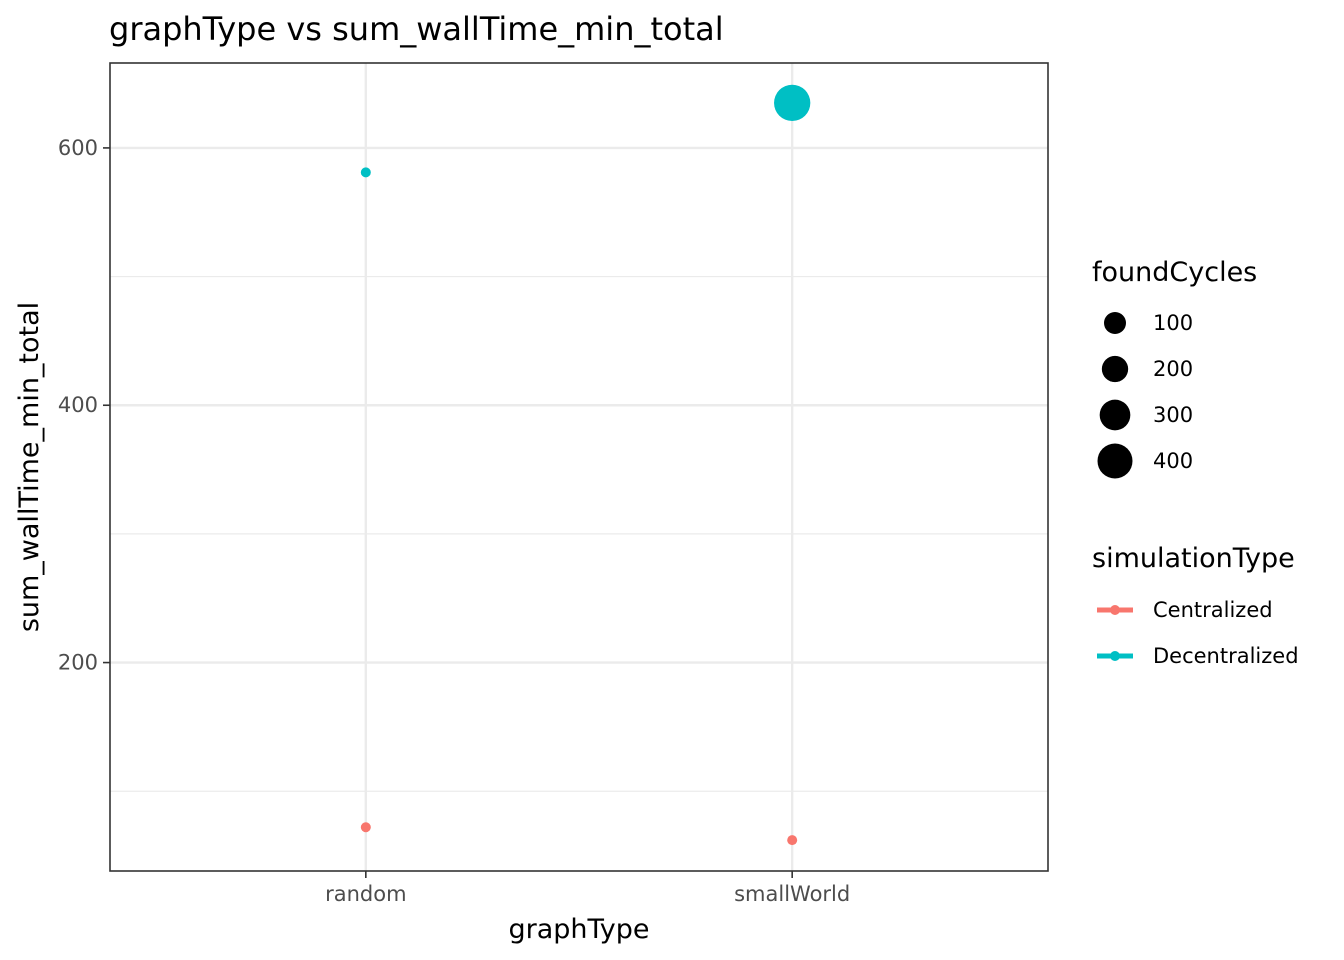 The height and width of the screenshot is (960, 1344). I want to click on size-legend-label: 400, so click(1173, 461).